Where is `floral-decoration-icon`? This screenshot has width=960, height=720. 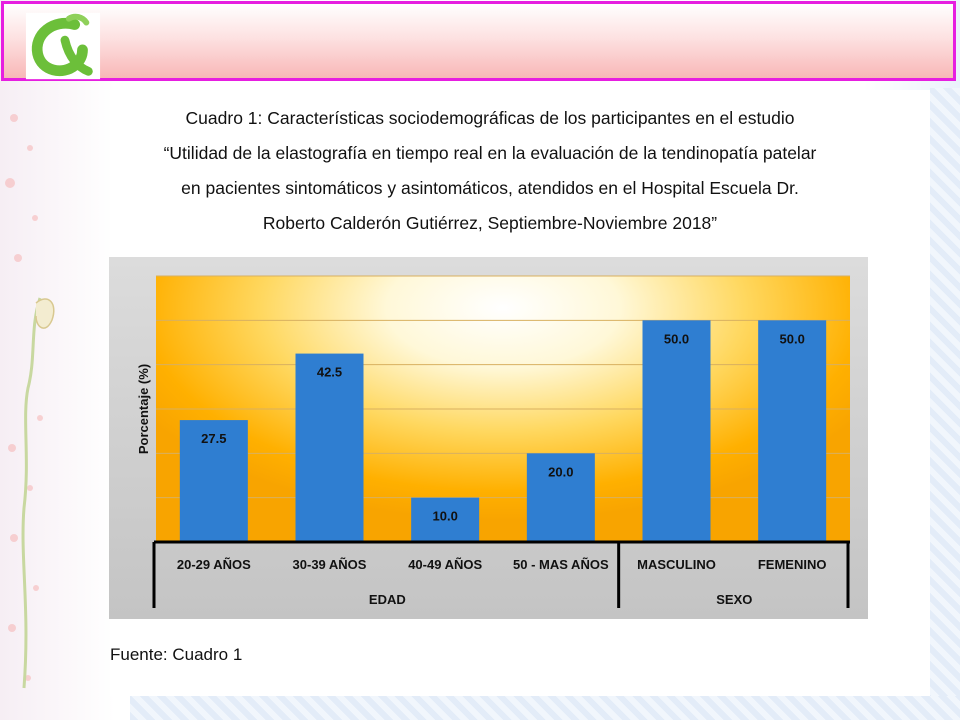 floral-decoration-icon is located at coordinates (30, 401).